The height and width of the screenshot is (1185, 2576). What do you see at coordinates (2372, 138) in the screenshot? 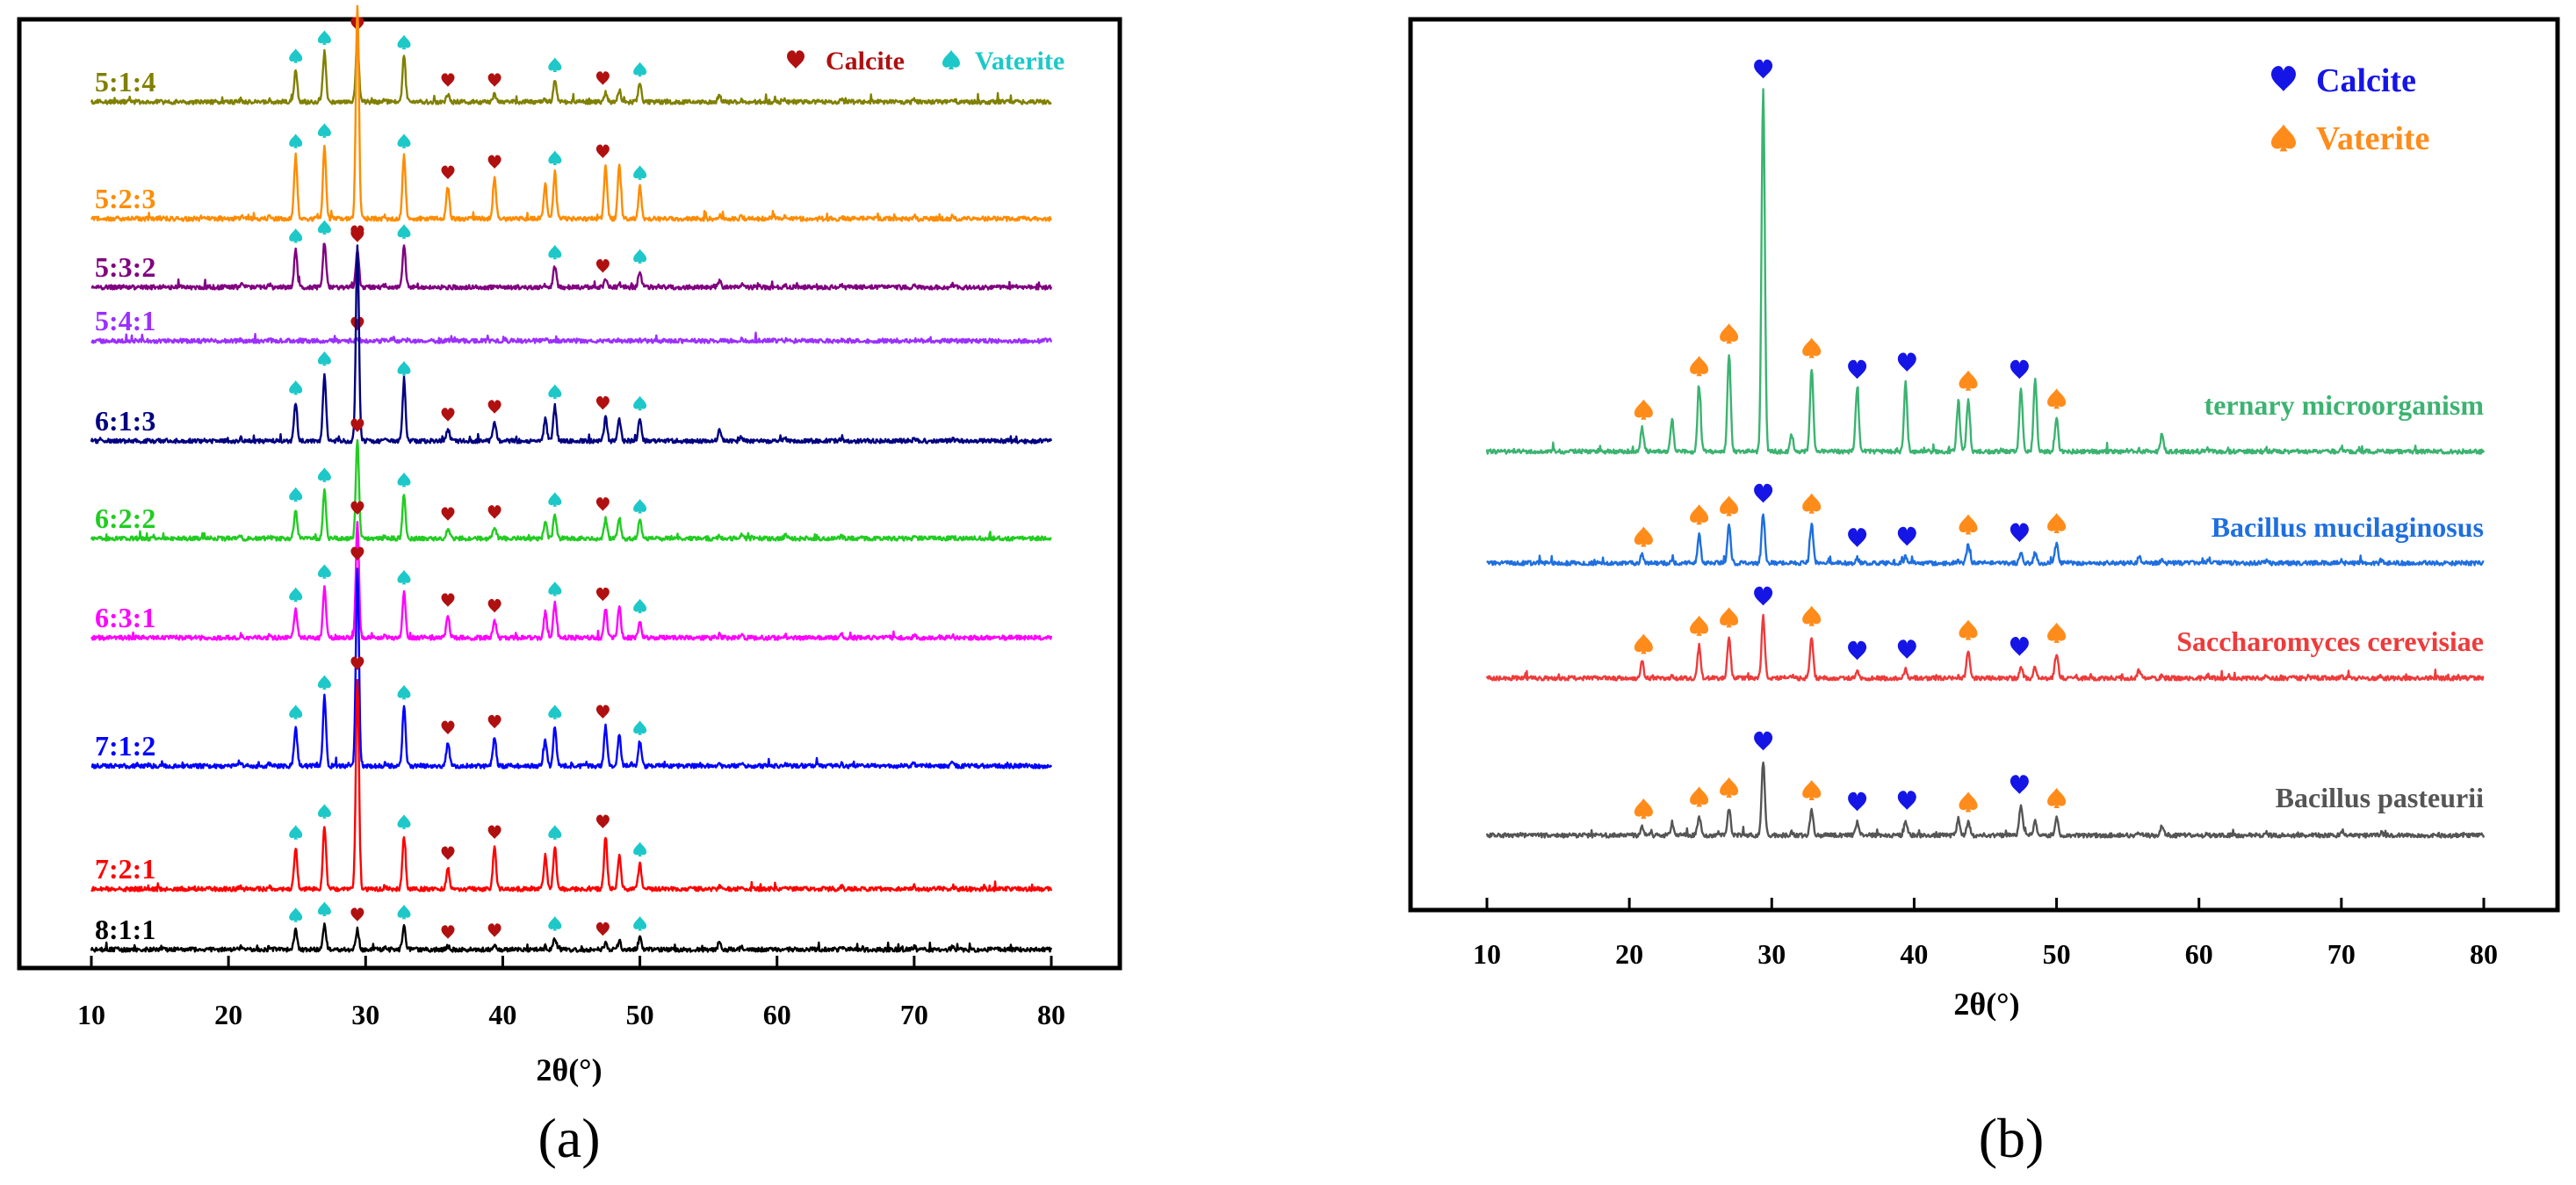
I see `legend-vaterite-label-b: Vaterite` at bounding box center [2372, 138].